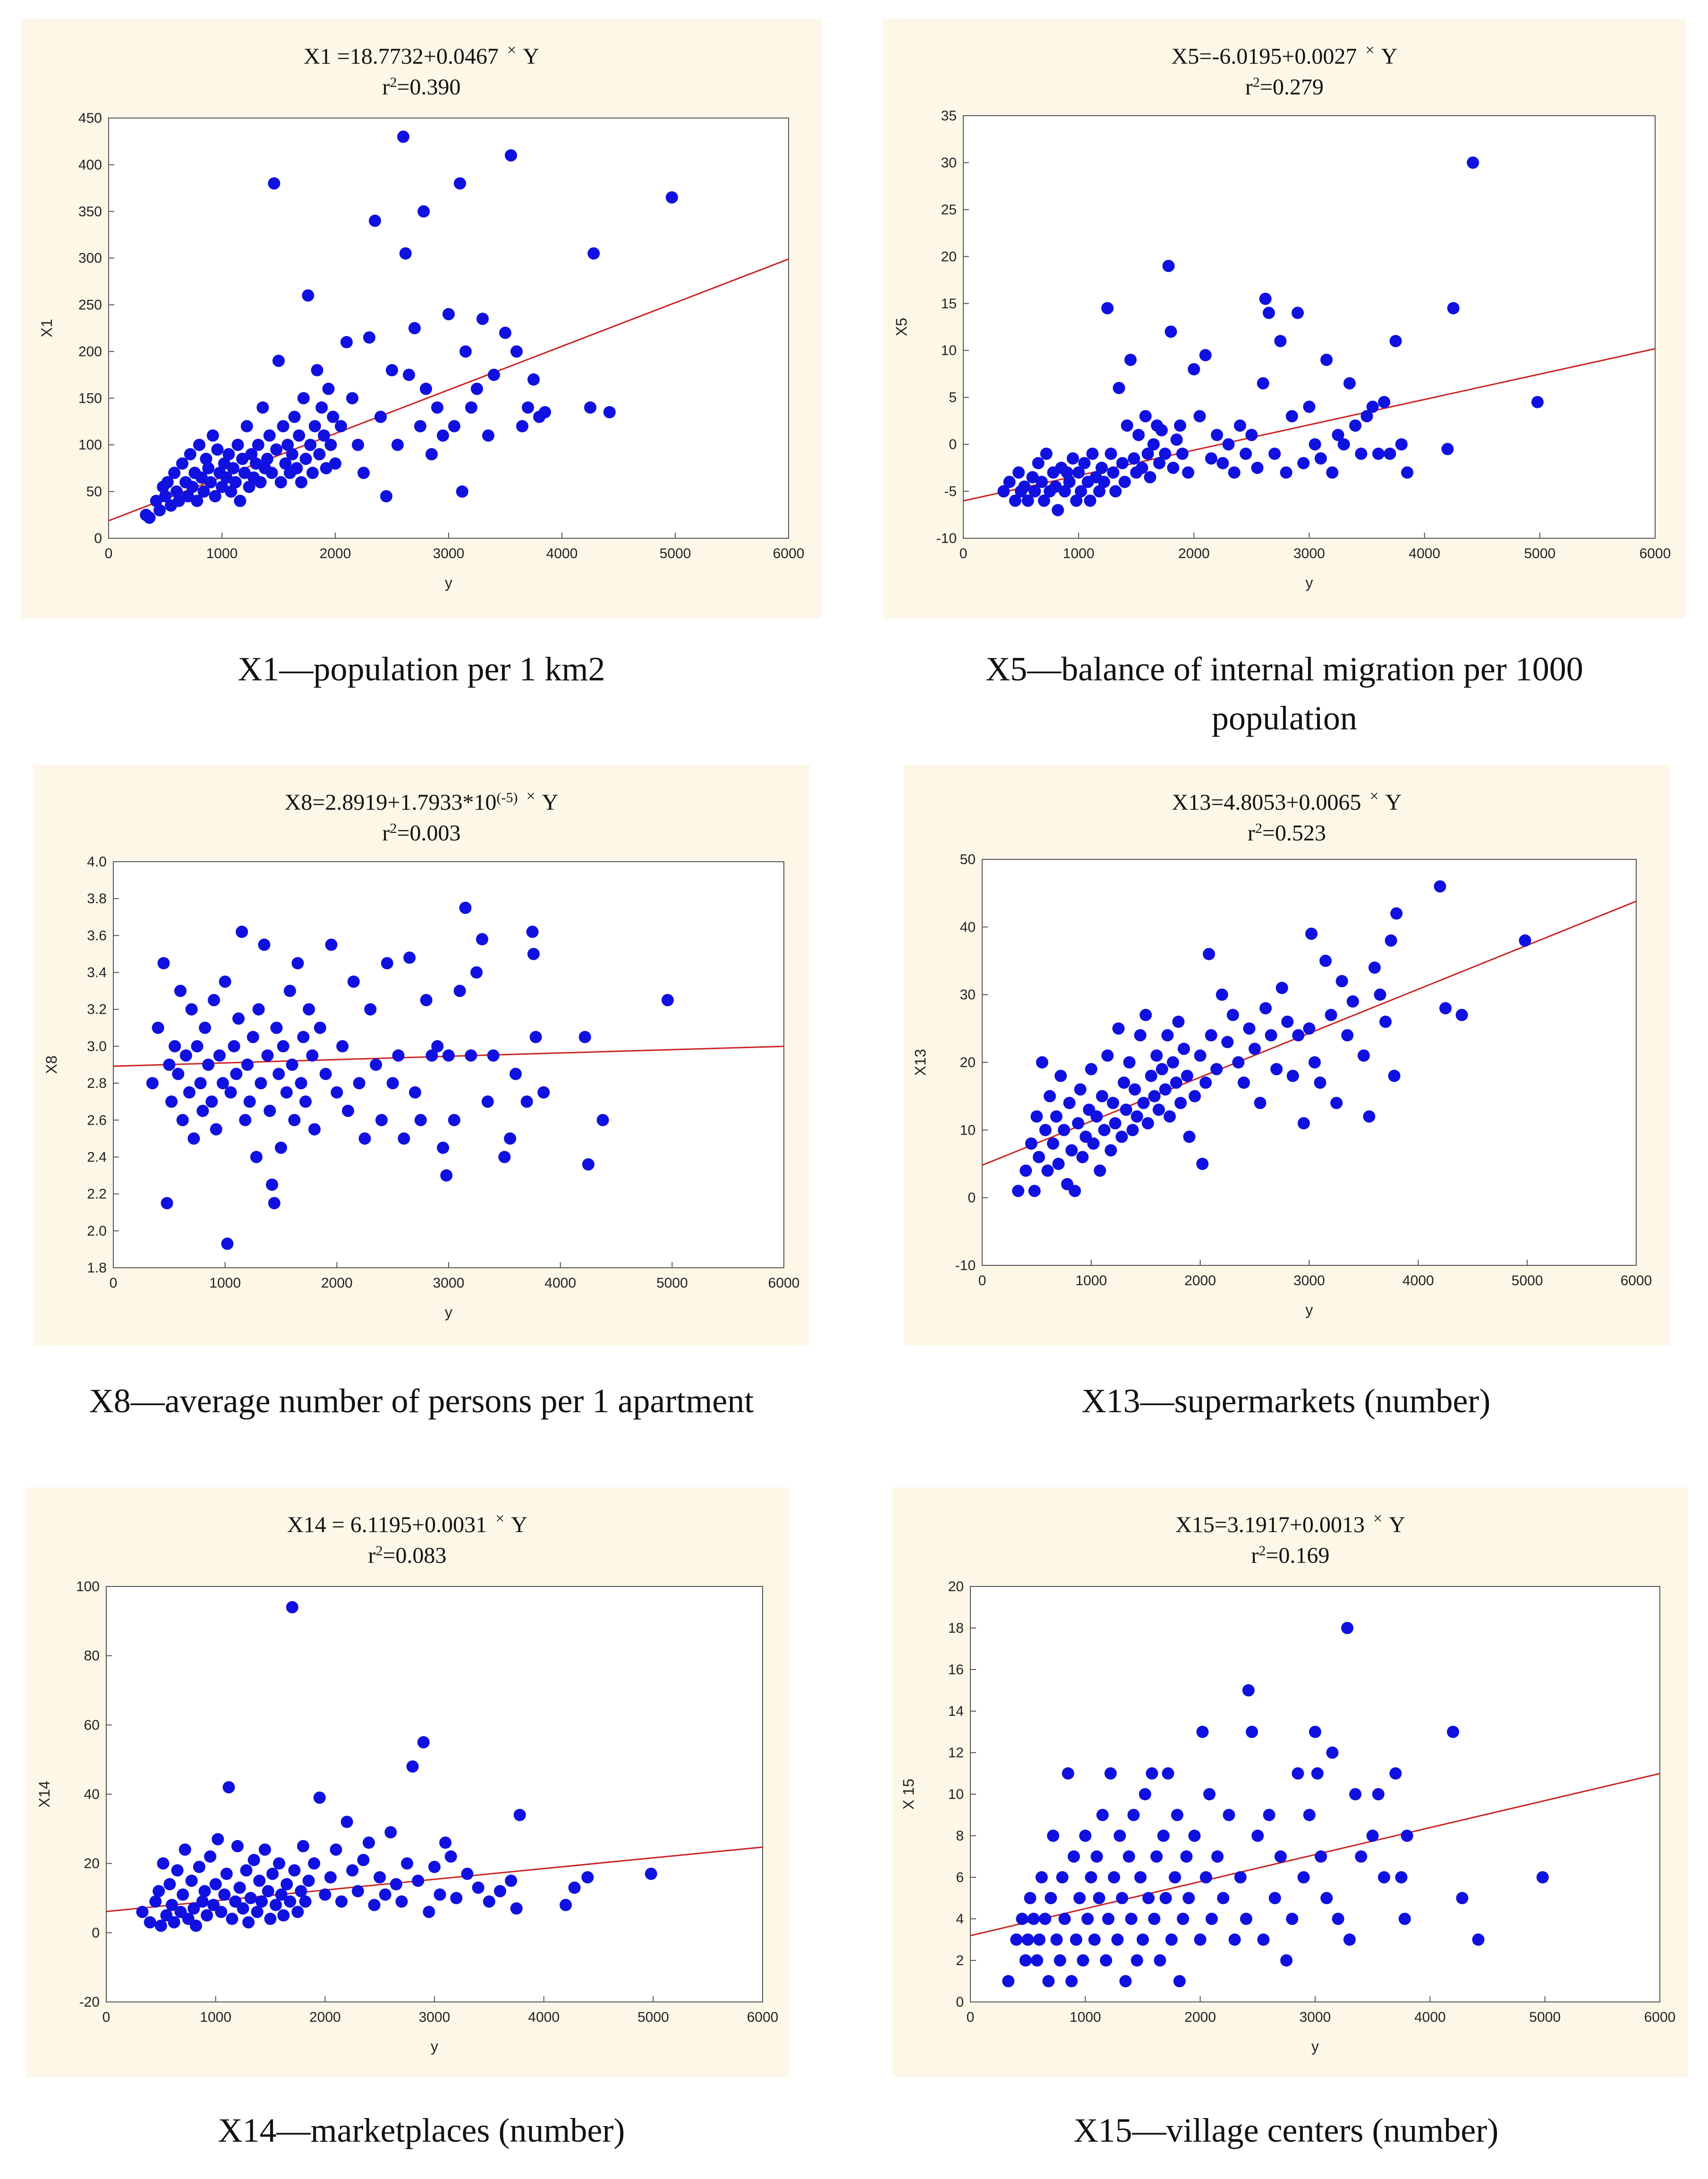  Describe the element at coordinates (653, 2017) in the screenshot. I see `x-tick-label: 5000` at that location.